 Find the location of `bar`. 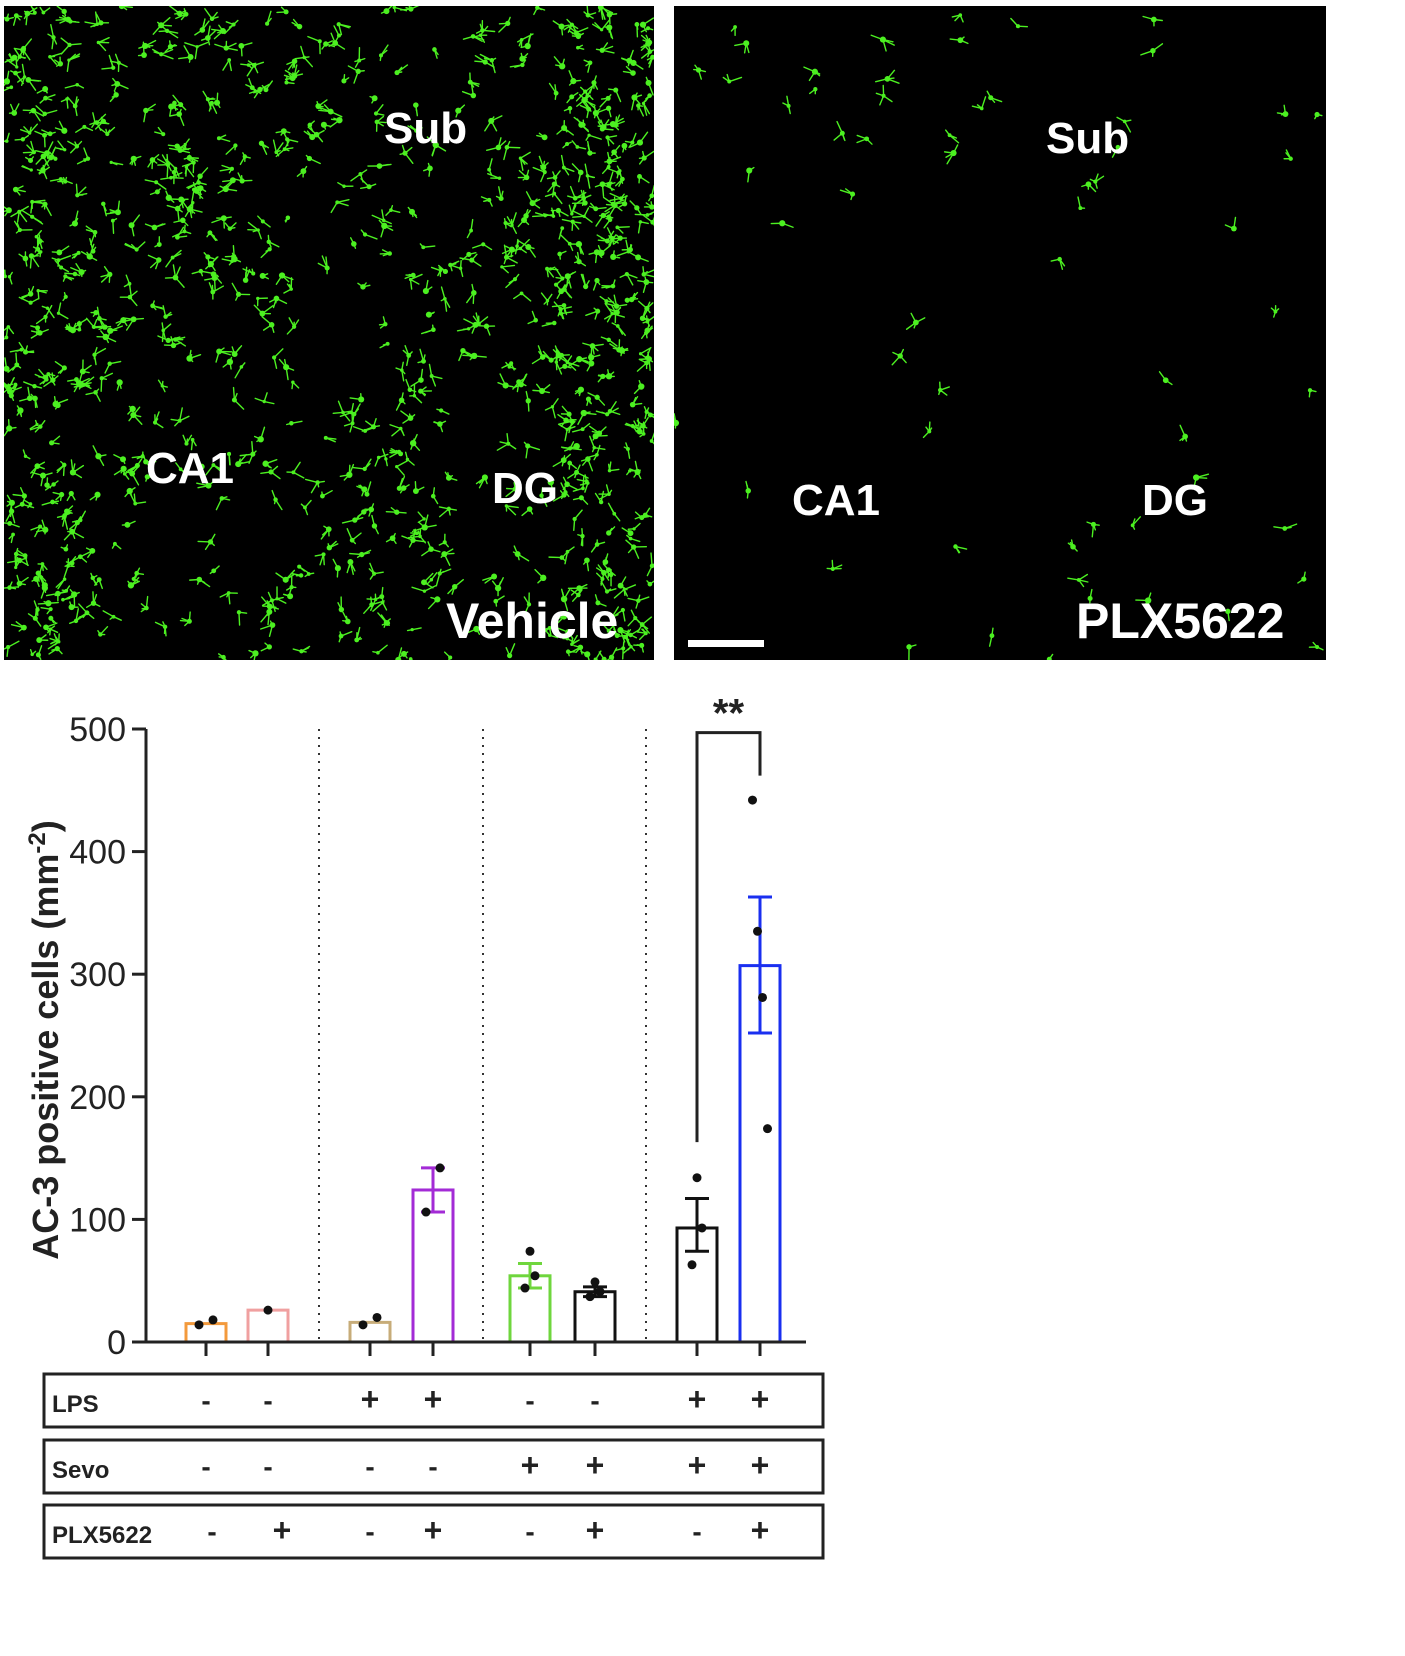

bar is located at coordinates (595, 1317).